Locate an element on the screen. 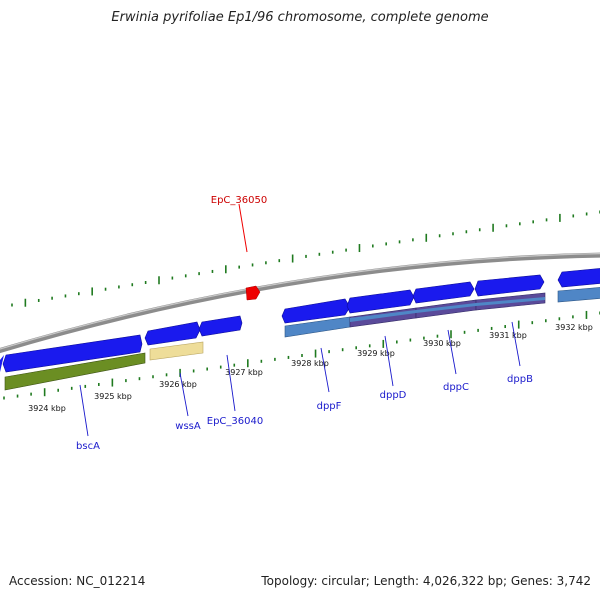 The image size is (600, 600). highlight-gene-arrow is located at coordinates (253, 293).